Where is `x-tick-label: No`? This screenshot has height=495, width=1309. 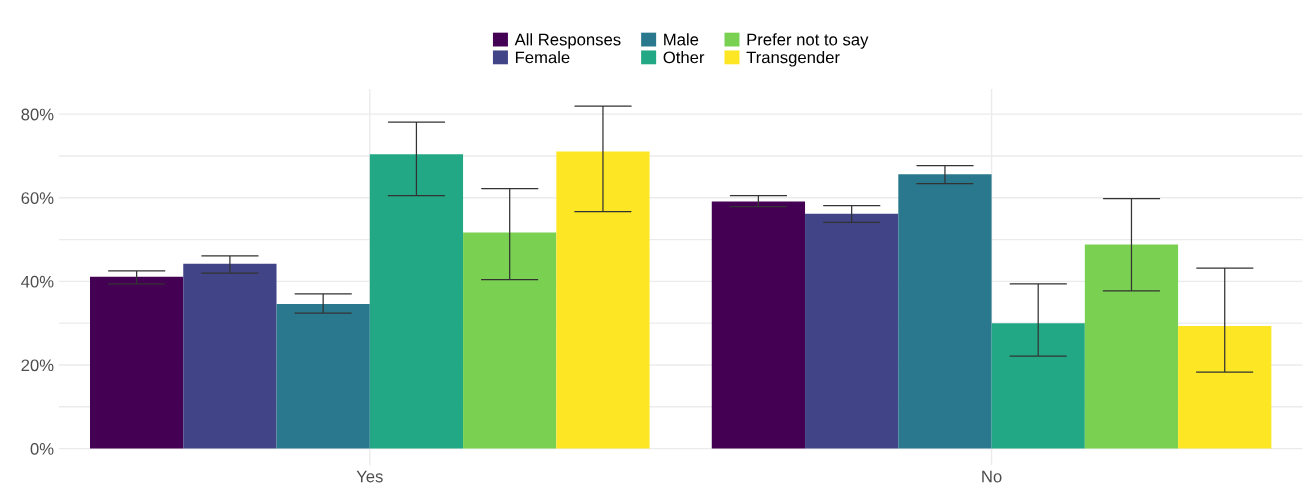
x-tick-label: No is located at coordinates (992, 476).